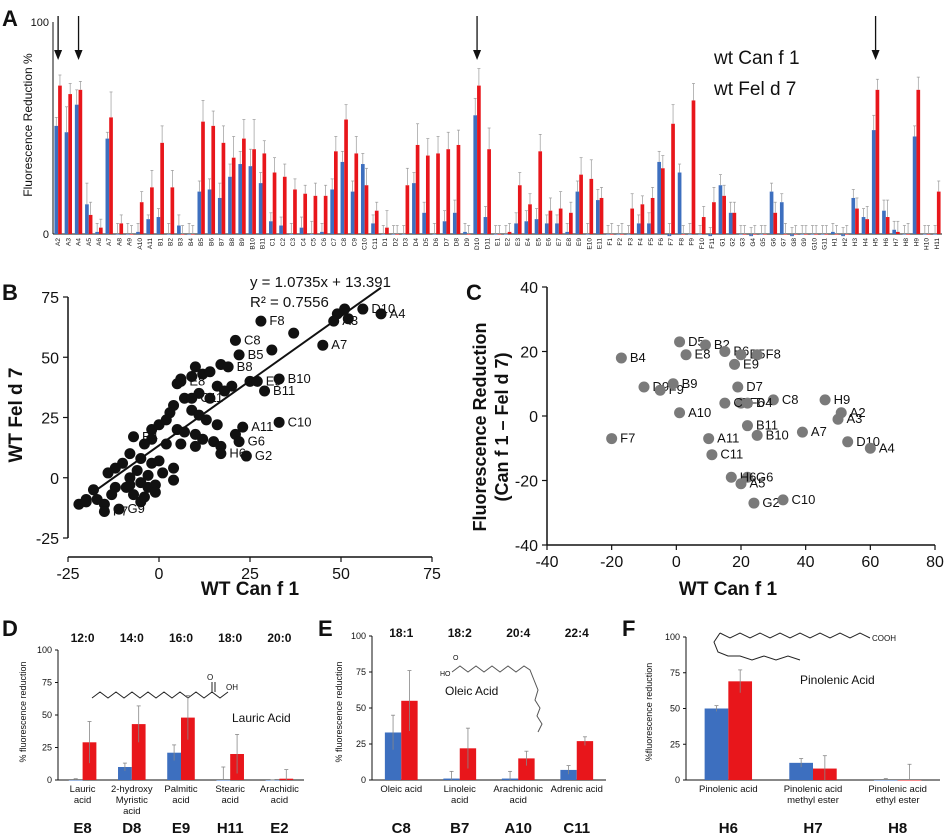 This screenshot has height=839, width=945. I want to click on panel-a-xtick-B2: B2, so click(171, 242).